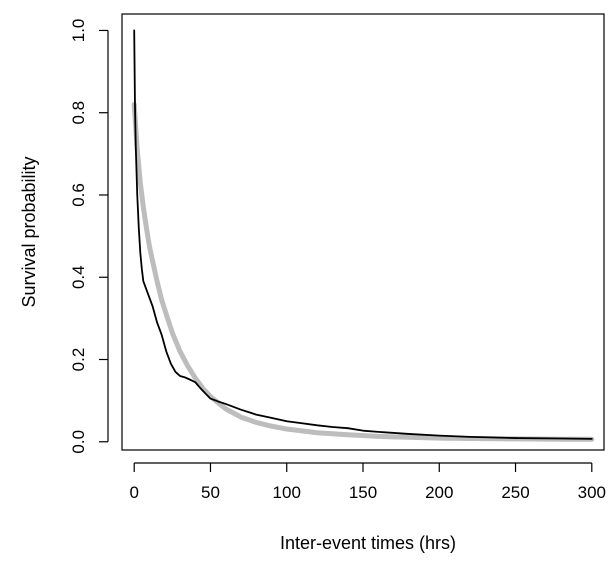  Describe the element at coordinates (592, 492) in the screenshot. I see `x-tick-label: 300` at that location.